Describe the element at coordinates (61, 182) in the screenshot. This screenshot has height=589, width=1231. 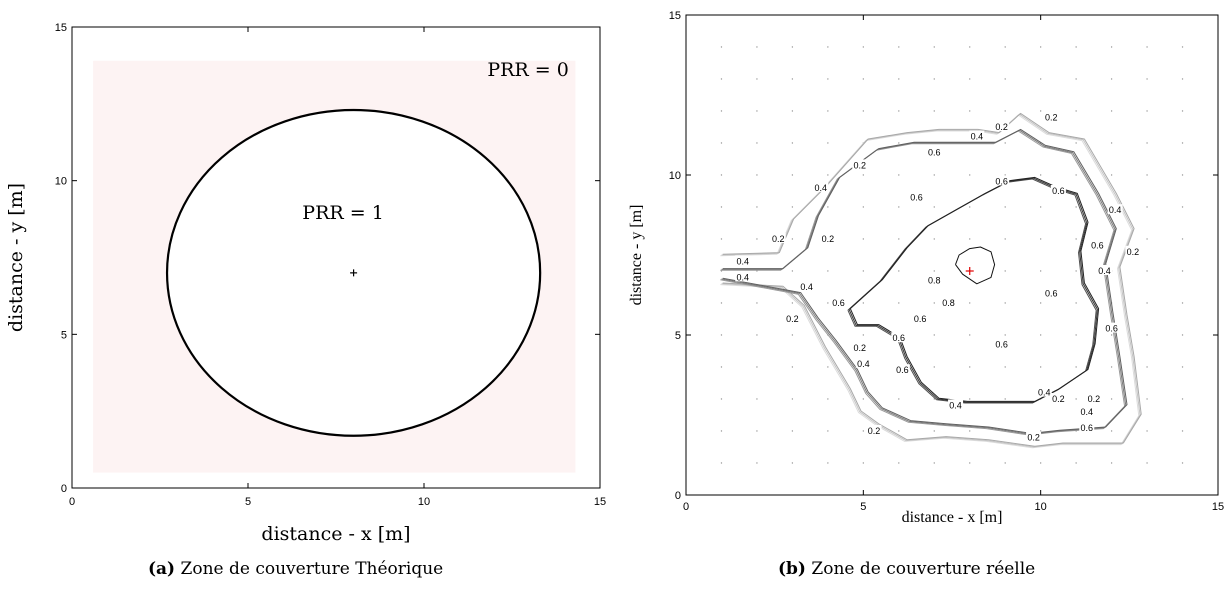
I see `panel-a-y-tick-label: 10` at that location.